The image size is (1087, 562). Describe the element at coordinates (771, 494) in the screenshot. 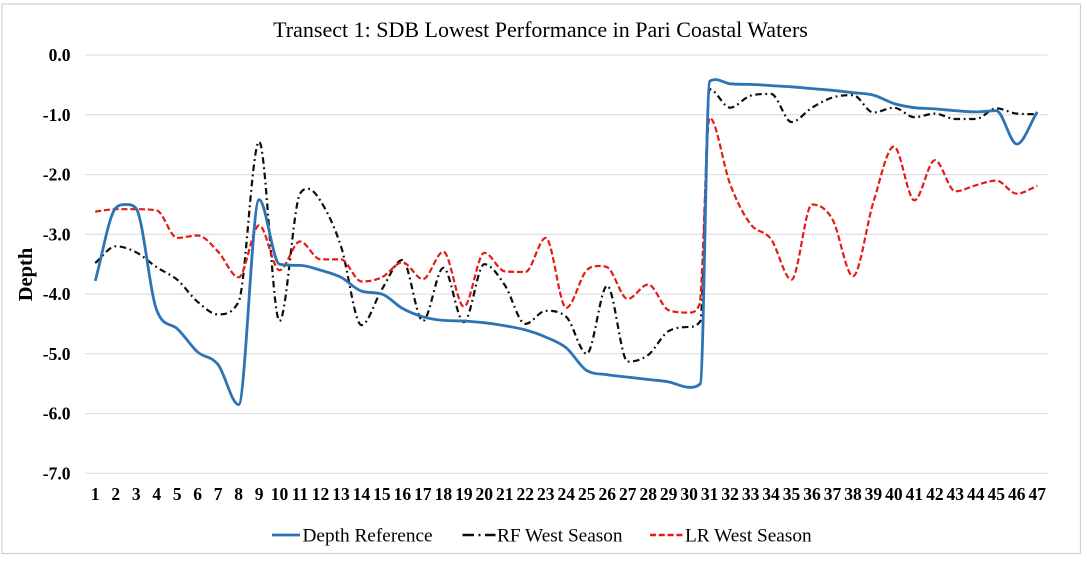

I see `svg-text: 34` at that location.